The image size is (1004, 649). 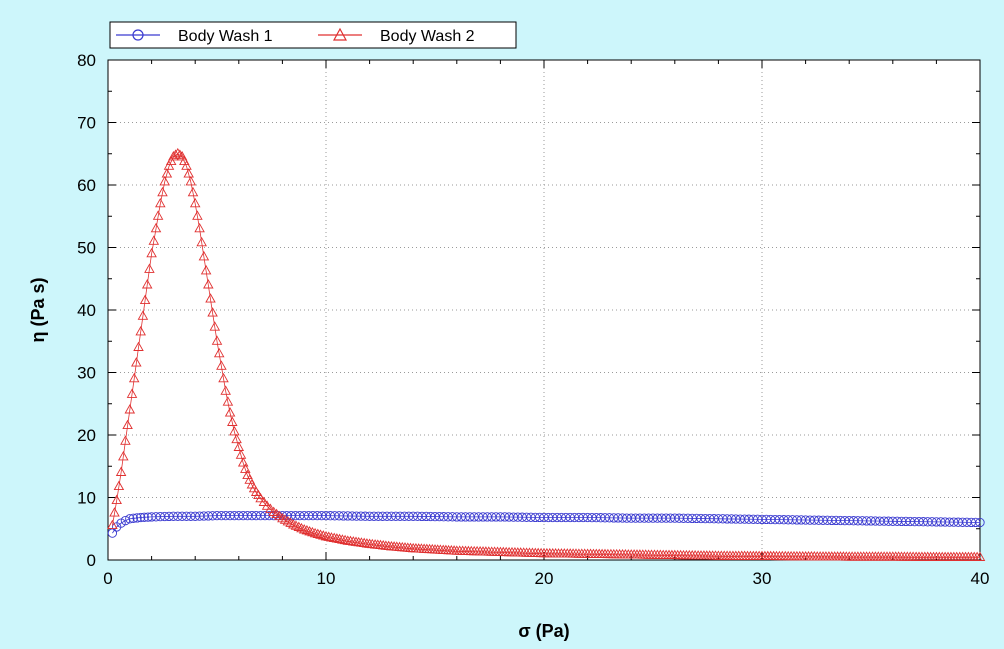 What do you see at coordinates (86, 123) in the screenshot?
I see `y-tick-label: 70` at bounding box center [86, 123].